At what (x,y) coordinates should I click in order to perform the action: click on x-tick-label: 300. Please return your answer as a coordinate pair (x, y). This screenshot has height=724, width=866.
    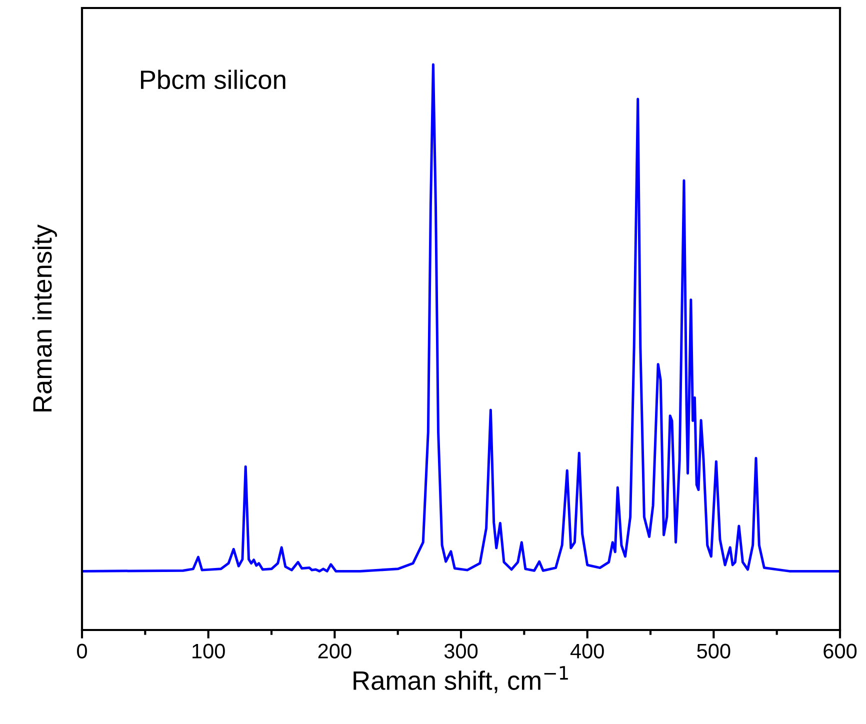
    Looking at the image, I should click on (461, 651).